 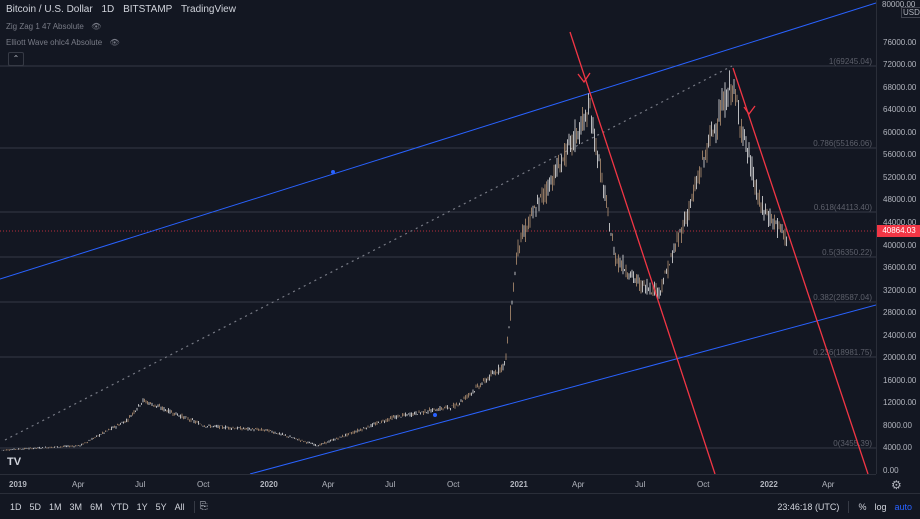 What do you see at coordinates (49, 9) in the screenshot?
I see `symbol-name: Bitcoin / U.S. Dollar` at bounding box center [49, 9].